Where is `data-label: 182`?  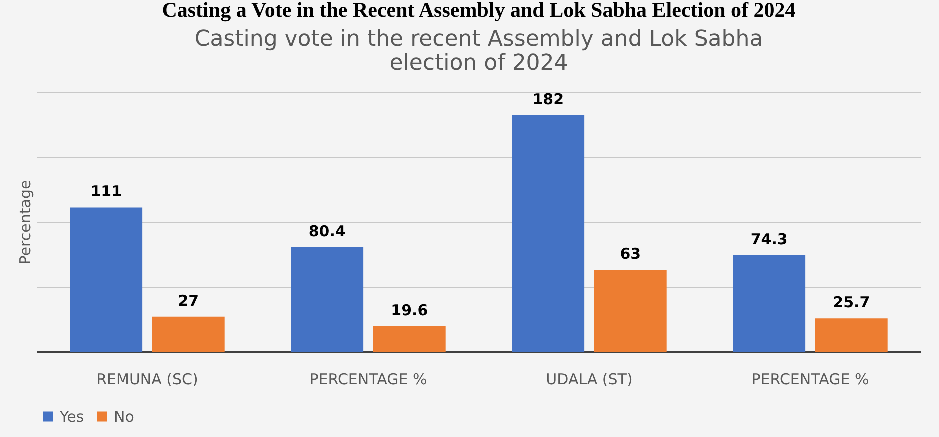 data-label: 182 is located at coordinates (548, 99).